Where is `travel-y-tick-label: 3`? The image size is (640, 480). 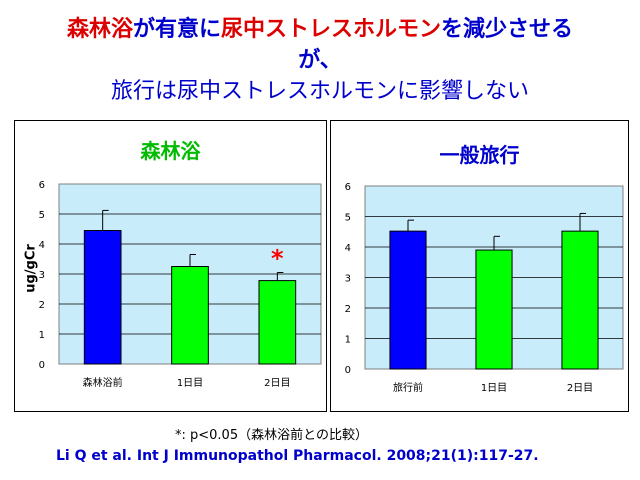
travel-y-tick-label: 3 is located at coordinates (348, 279).